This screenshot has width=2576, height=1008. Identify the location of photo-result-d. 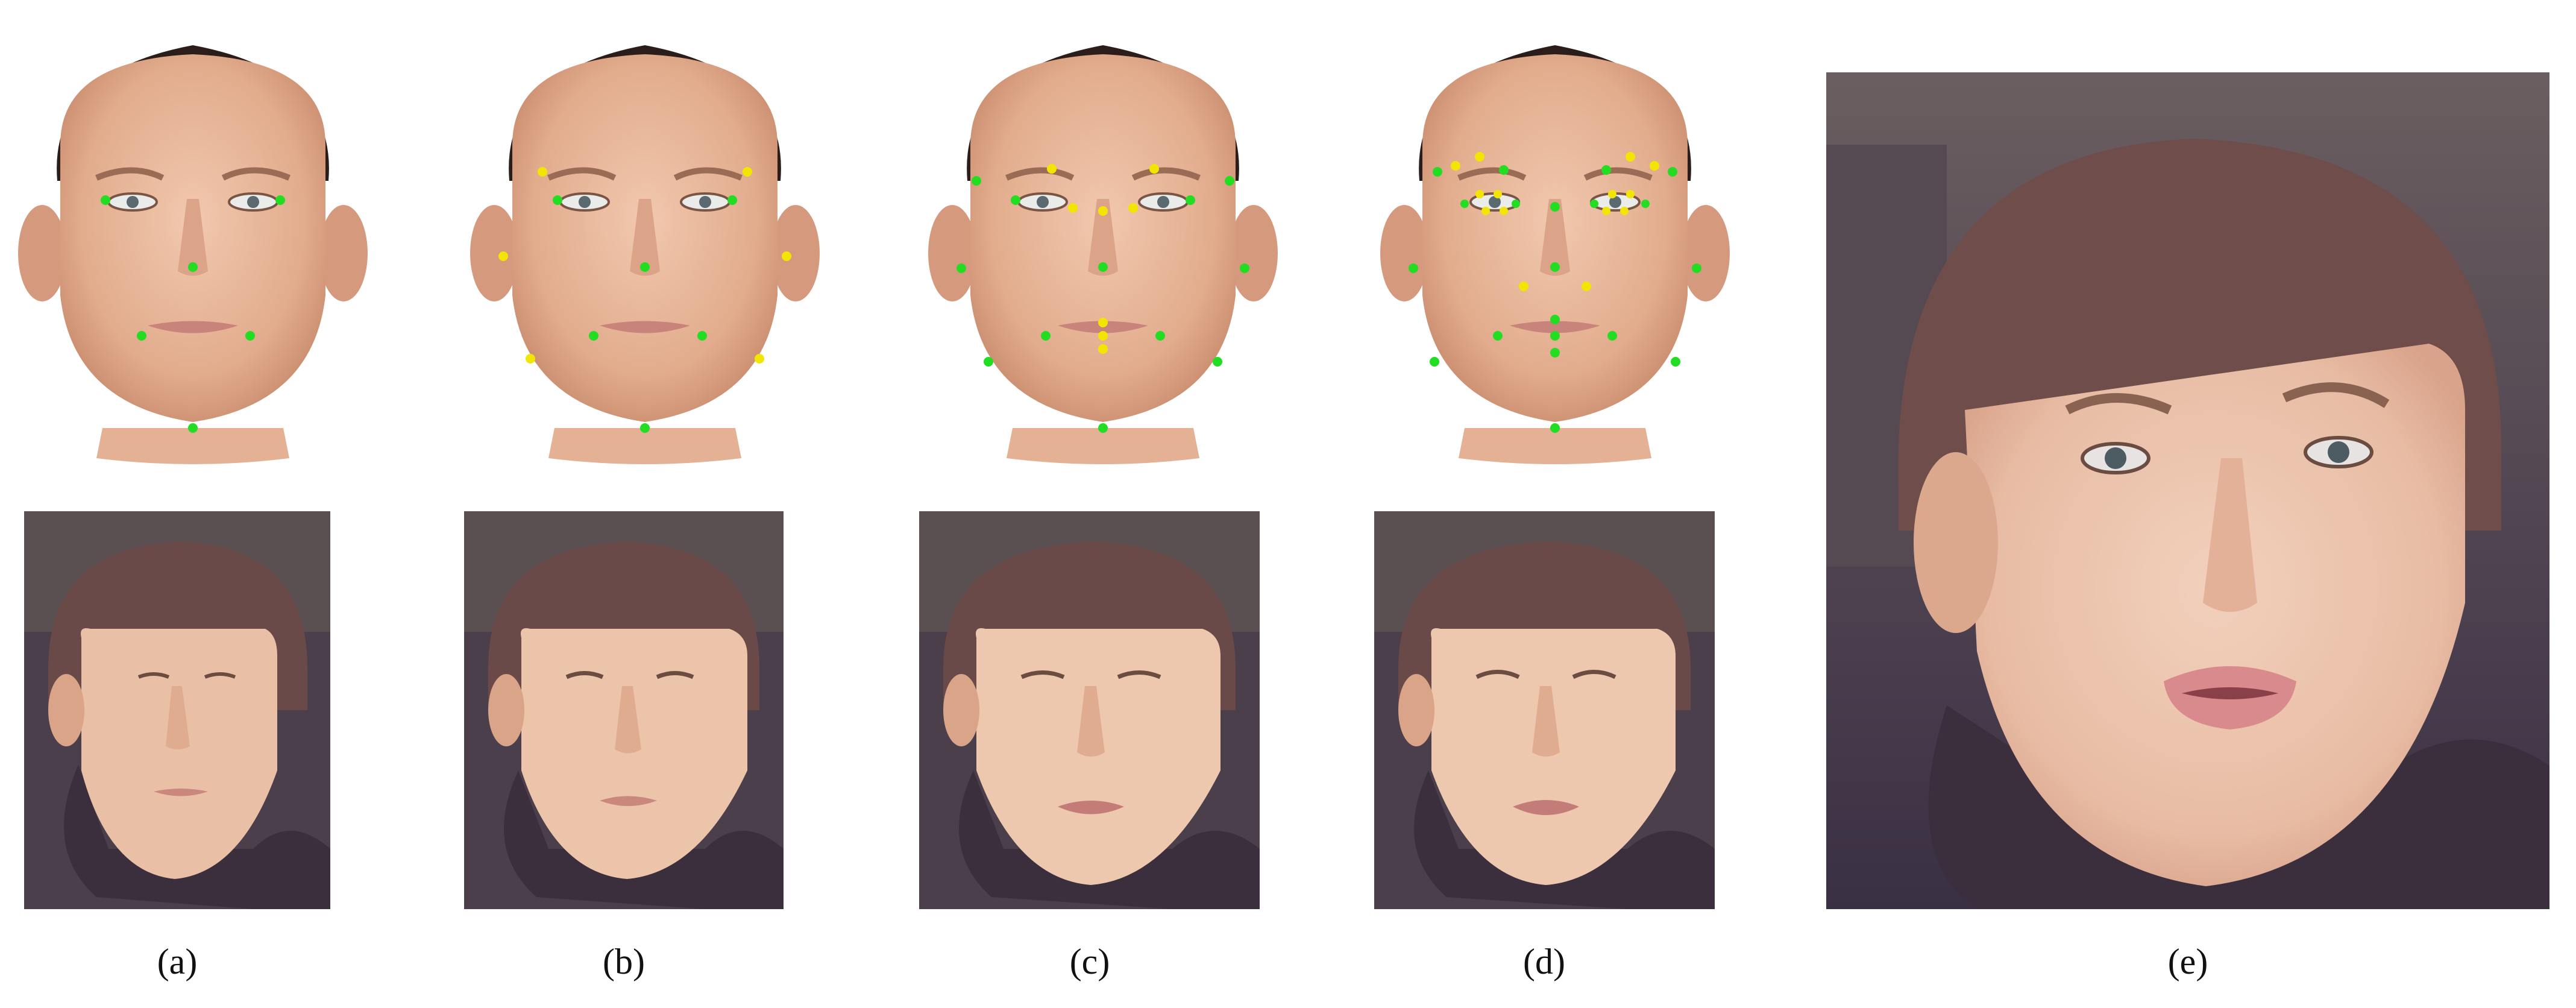
(1544, 710).